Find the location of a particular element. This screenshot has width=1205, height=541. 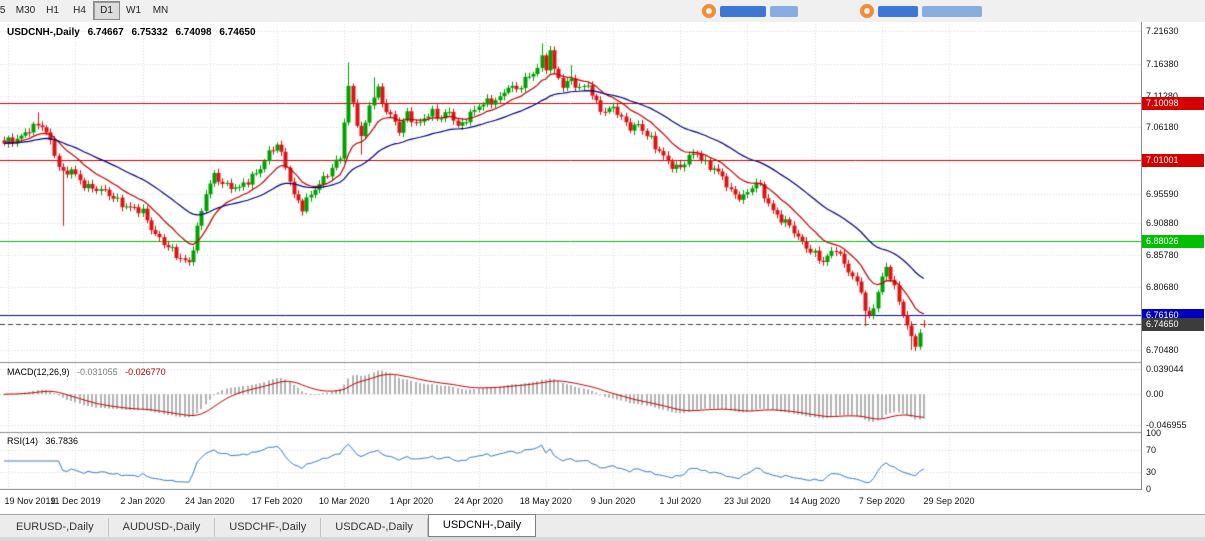

price-tick-label: 7.21630 is located at coordinates (1162, 30).